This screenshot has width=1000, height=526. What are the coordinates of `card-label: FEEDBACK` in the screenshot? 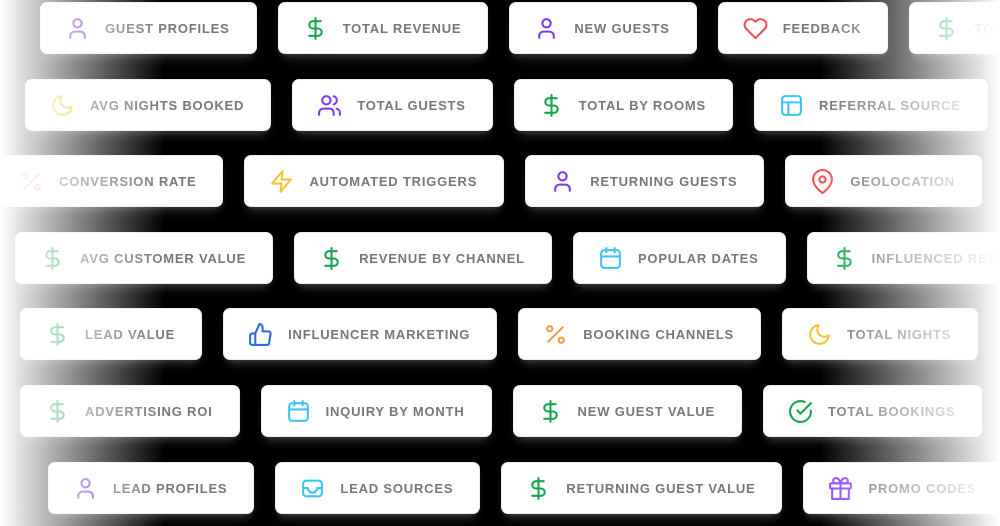 It's located at (822, 28).